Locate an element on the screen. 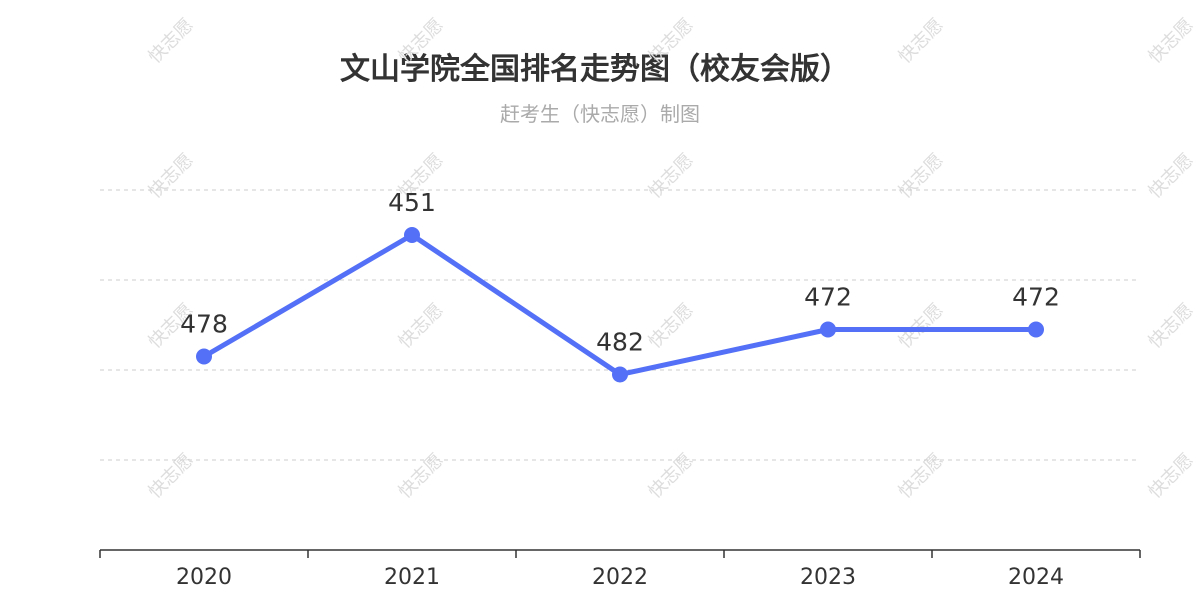 The height and width of the screenshot is (600, 1200). data-label: 451 is located at coordinates (412, 202).